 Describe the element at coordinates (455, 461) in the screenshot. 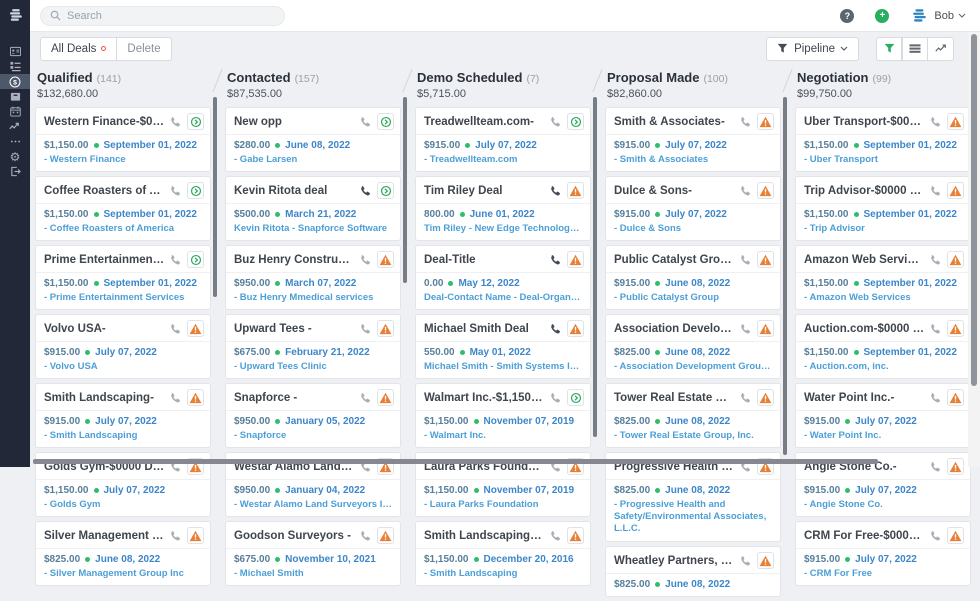

I see `horizontal-scrollbar-thumb` at that location.